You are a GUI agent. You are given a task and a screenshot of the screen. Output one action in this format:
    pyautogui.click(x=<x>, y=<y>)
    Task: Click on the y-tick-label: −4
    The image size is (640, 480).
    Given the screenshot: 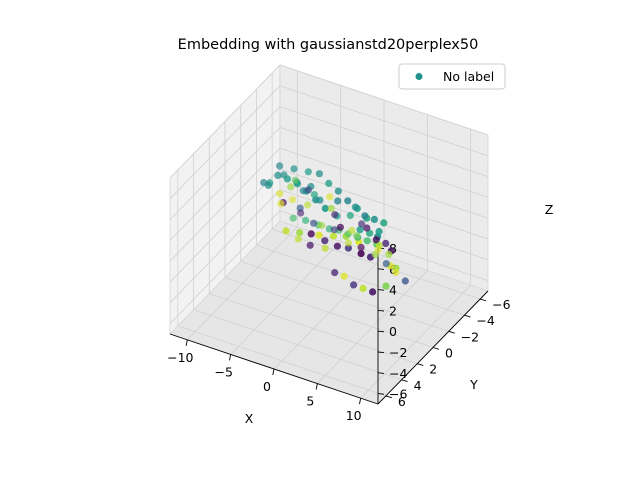 What is the action you would take?
    pyautogui.click(x=485, y=320)
    